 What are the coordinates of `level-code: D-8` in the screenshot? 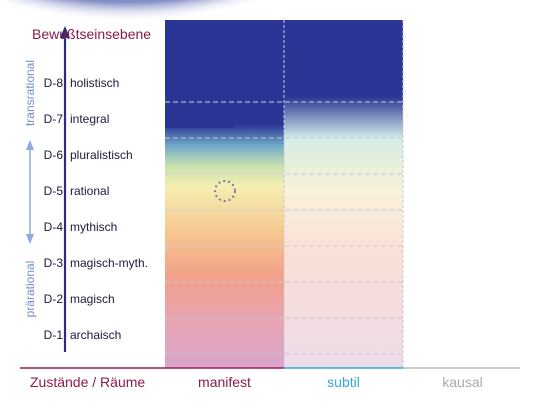 It's located at (53, 83).